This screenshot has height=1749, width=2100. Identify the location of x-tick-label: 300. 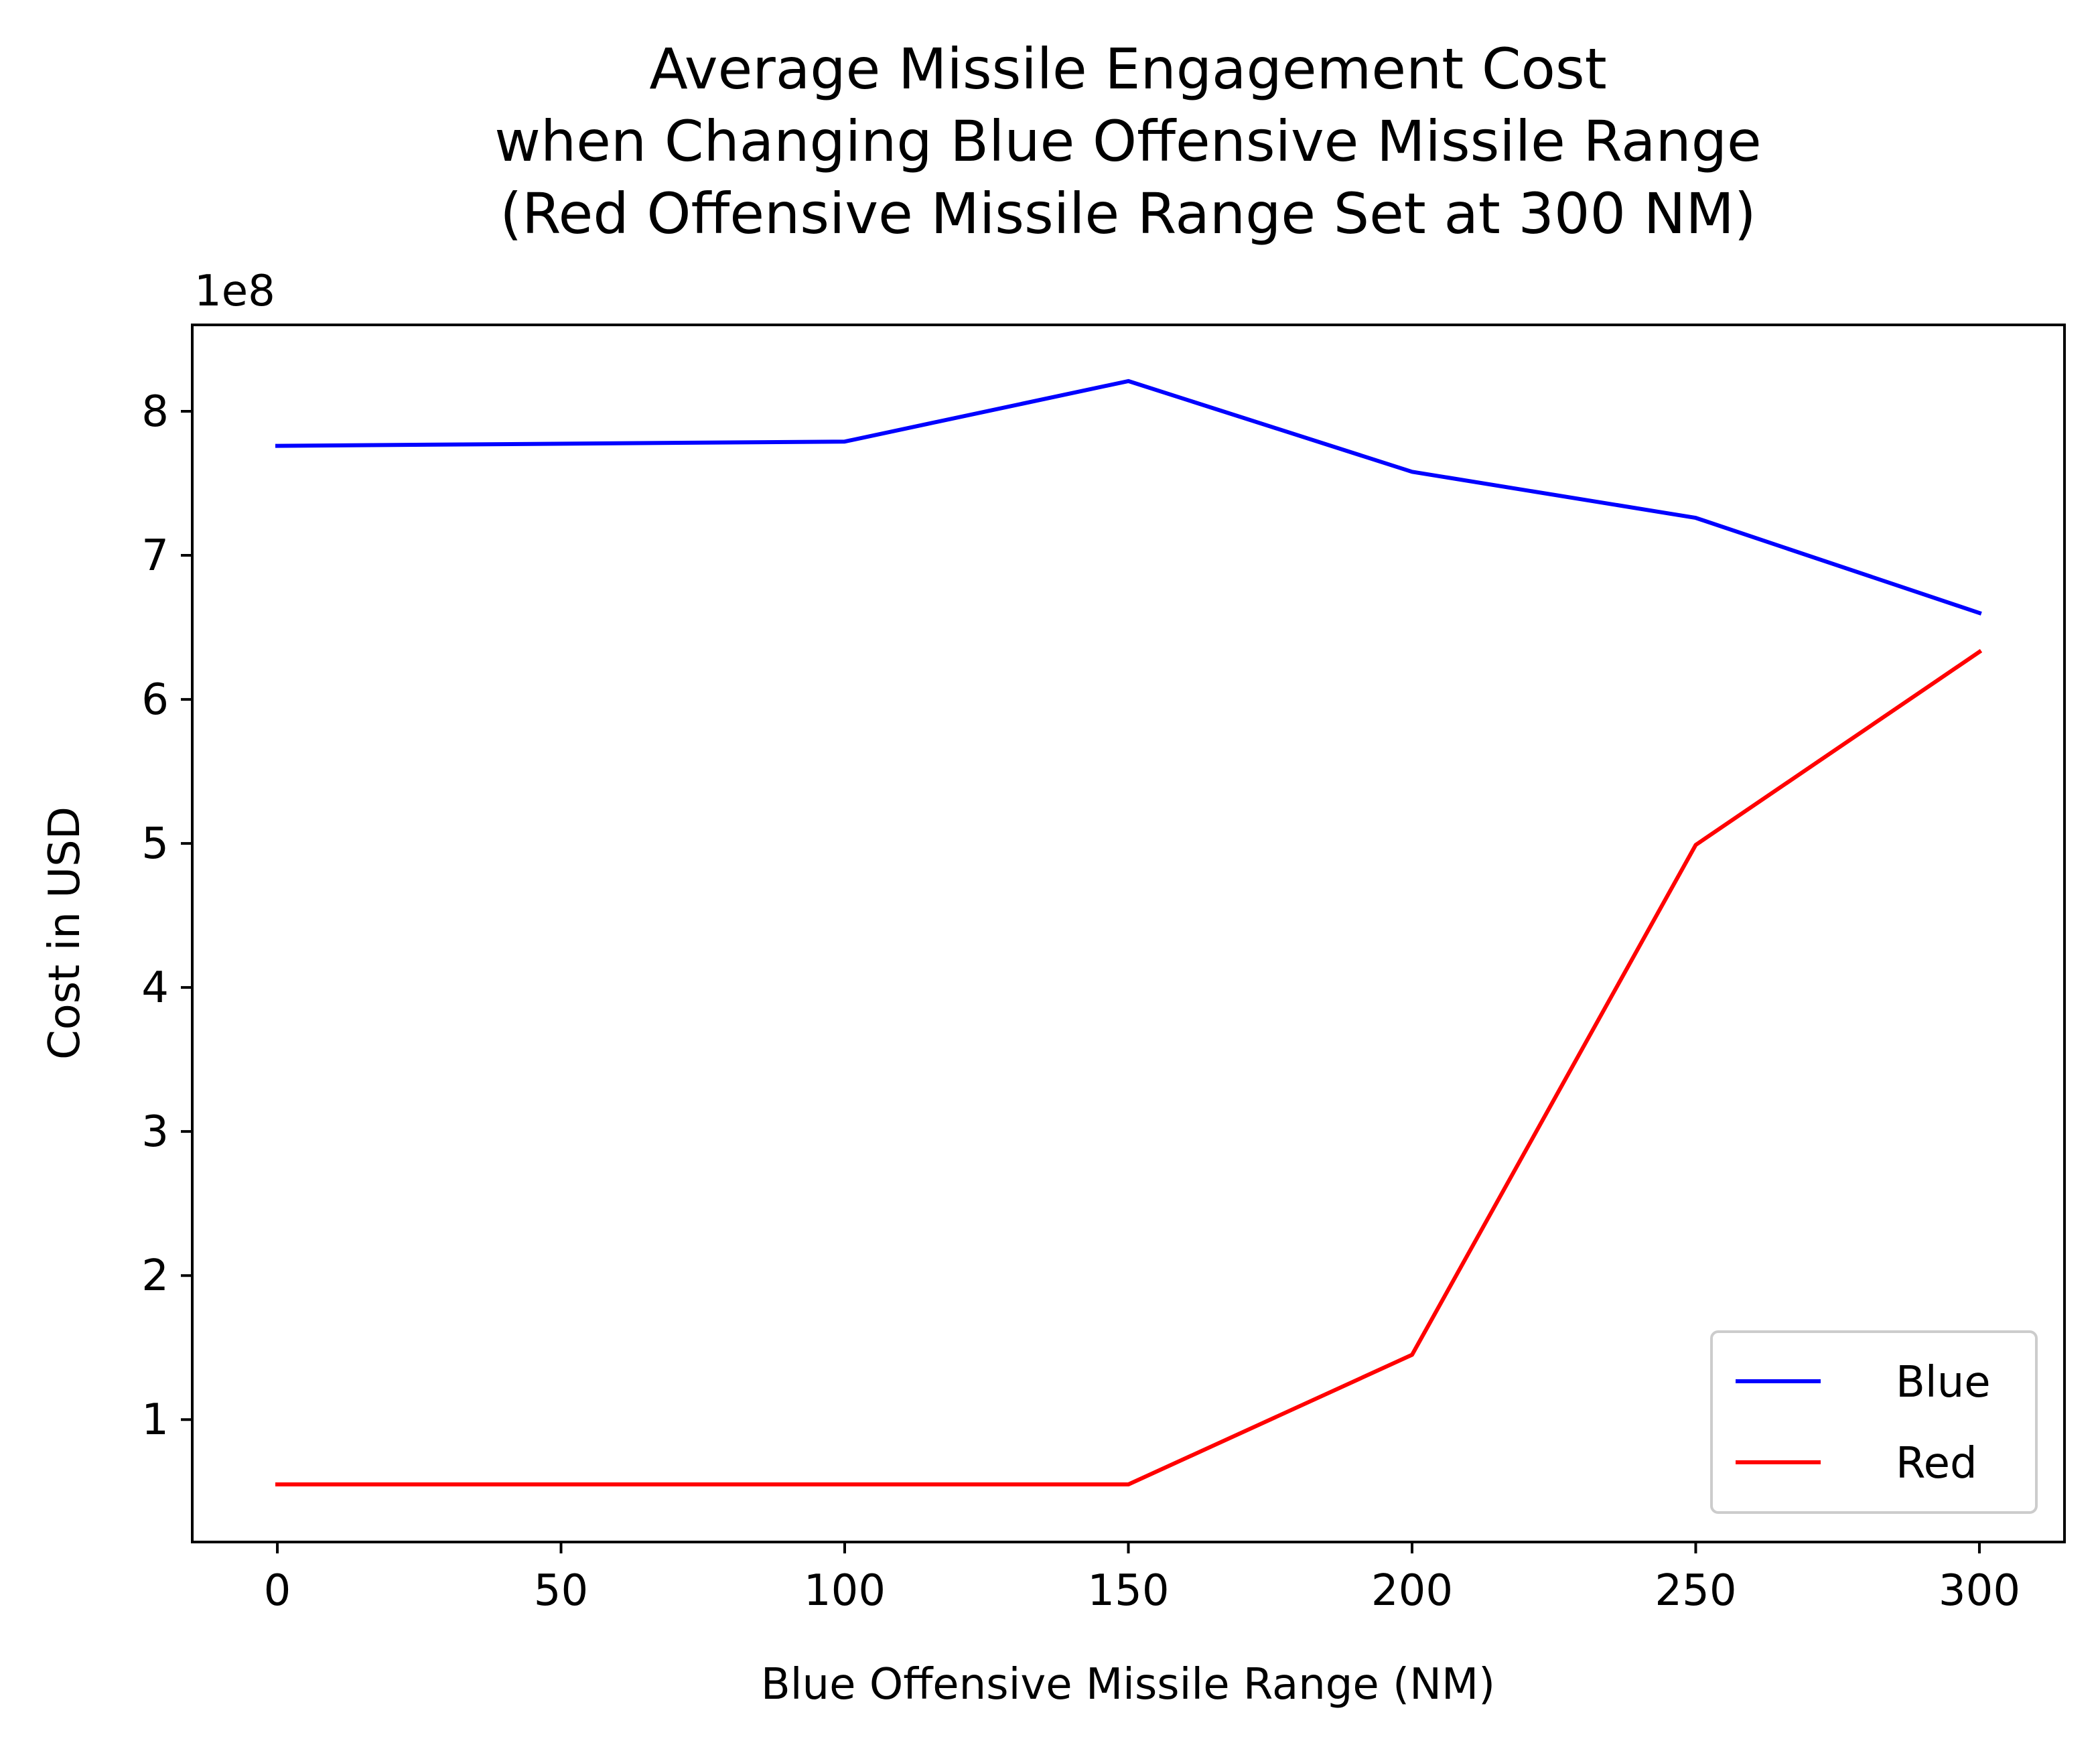
(1980, 1591).